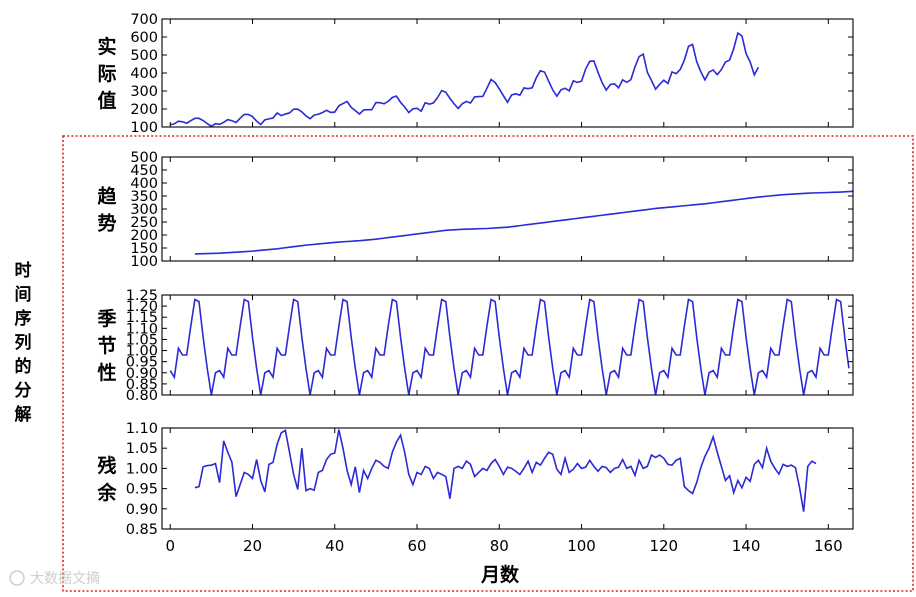 Image resolution: width=916 pixels, height=597 pixels. I want to click on x-tick-label: 160, so click(828, 546).